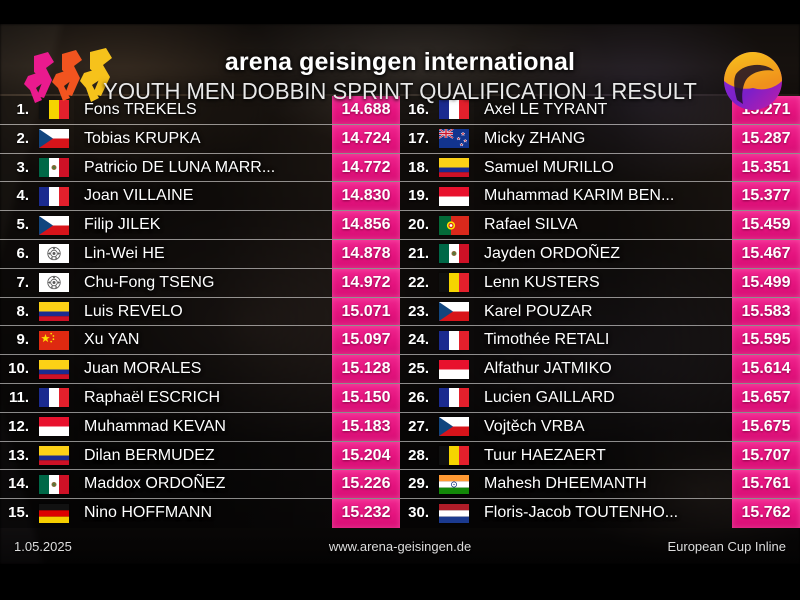 The image size is (800, 600). Describe the element at coordinates (726, 546) in the screenshot. I see `footer-series-name: European Cup Inline` at that location.